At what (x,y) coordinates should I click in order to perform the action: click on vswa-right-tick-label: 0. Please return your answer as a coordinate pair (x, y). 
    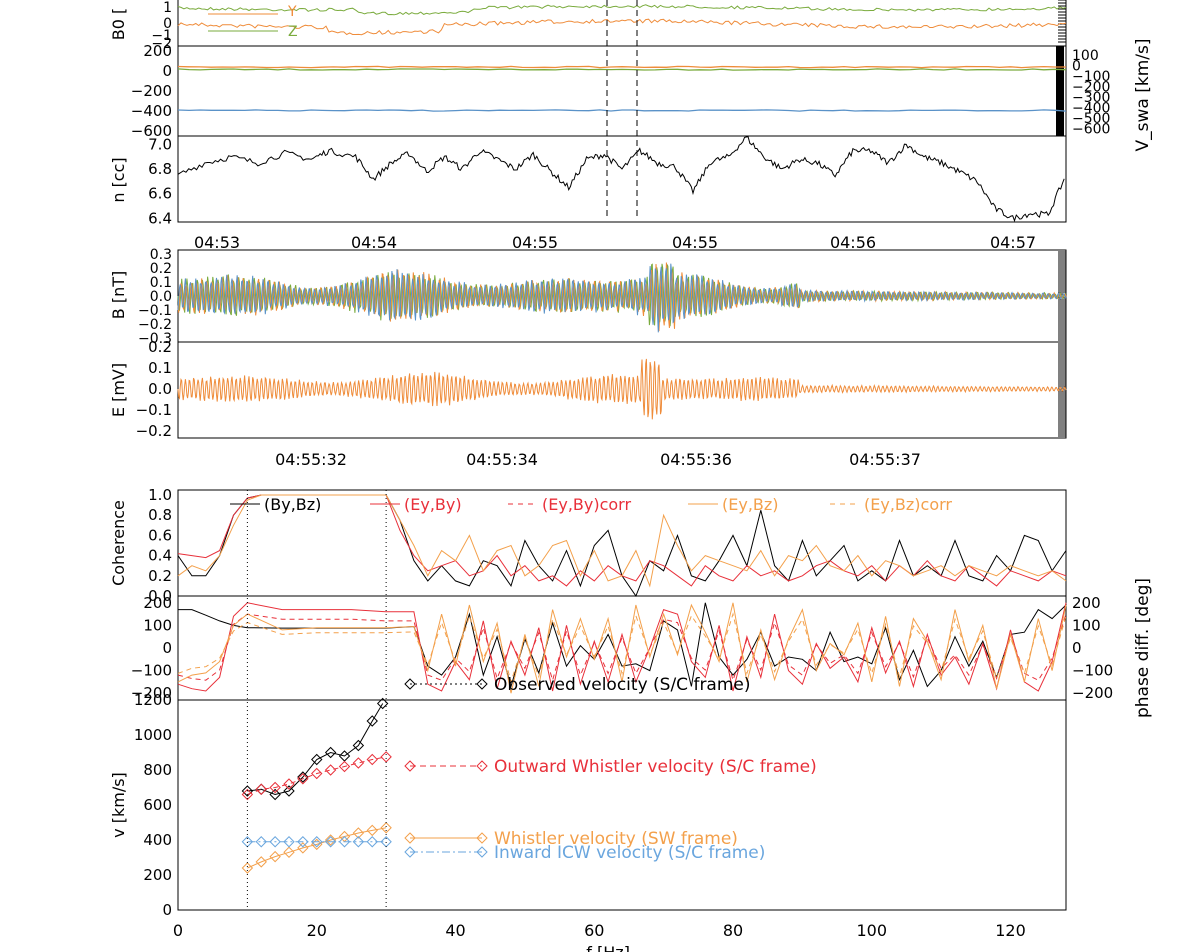
    Looking at the image, I should click on (1076, 67).